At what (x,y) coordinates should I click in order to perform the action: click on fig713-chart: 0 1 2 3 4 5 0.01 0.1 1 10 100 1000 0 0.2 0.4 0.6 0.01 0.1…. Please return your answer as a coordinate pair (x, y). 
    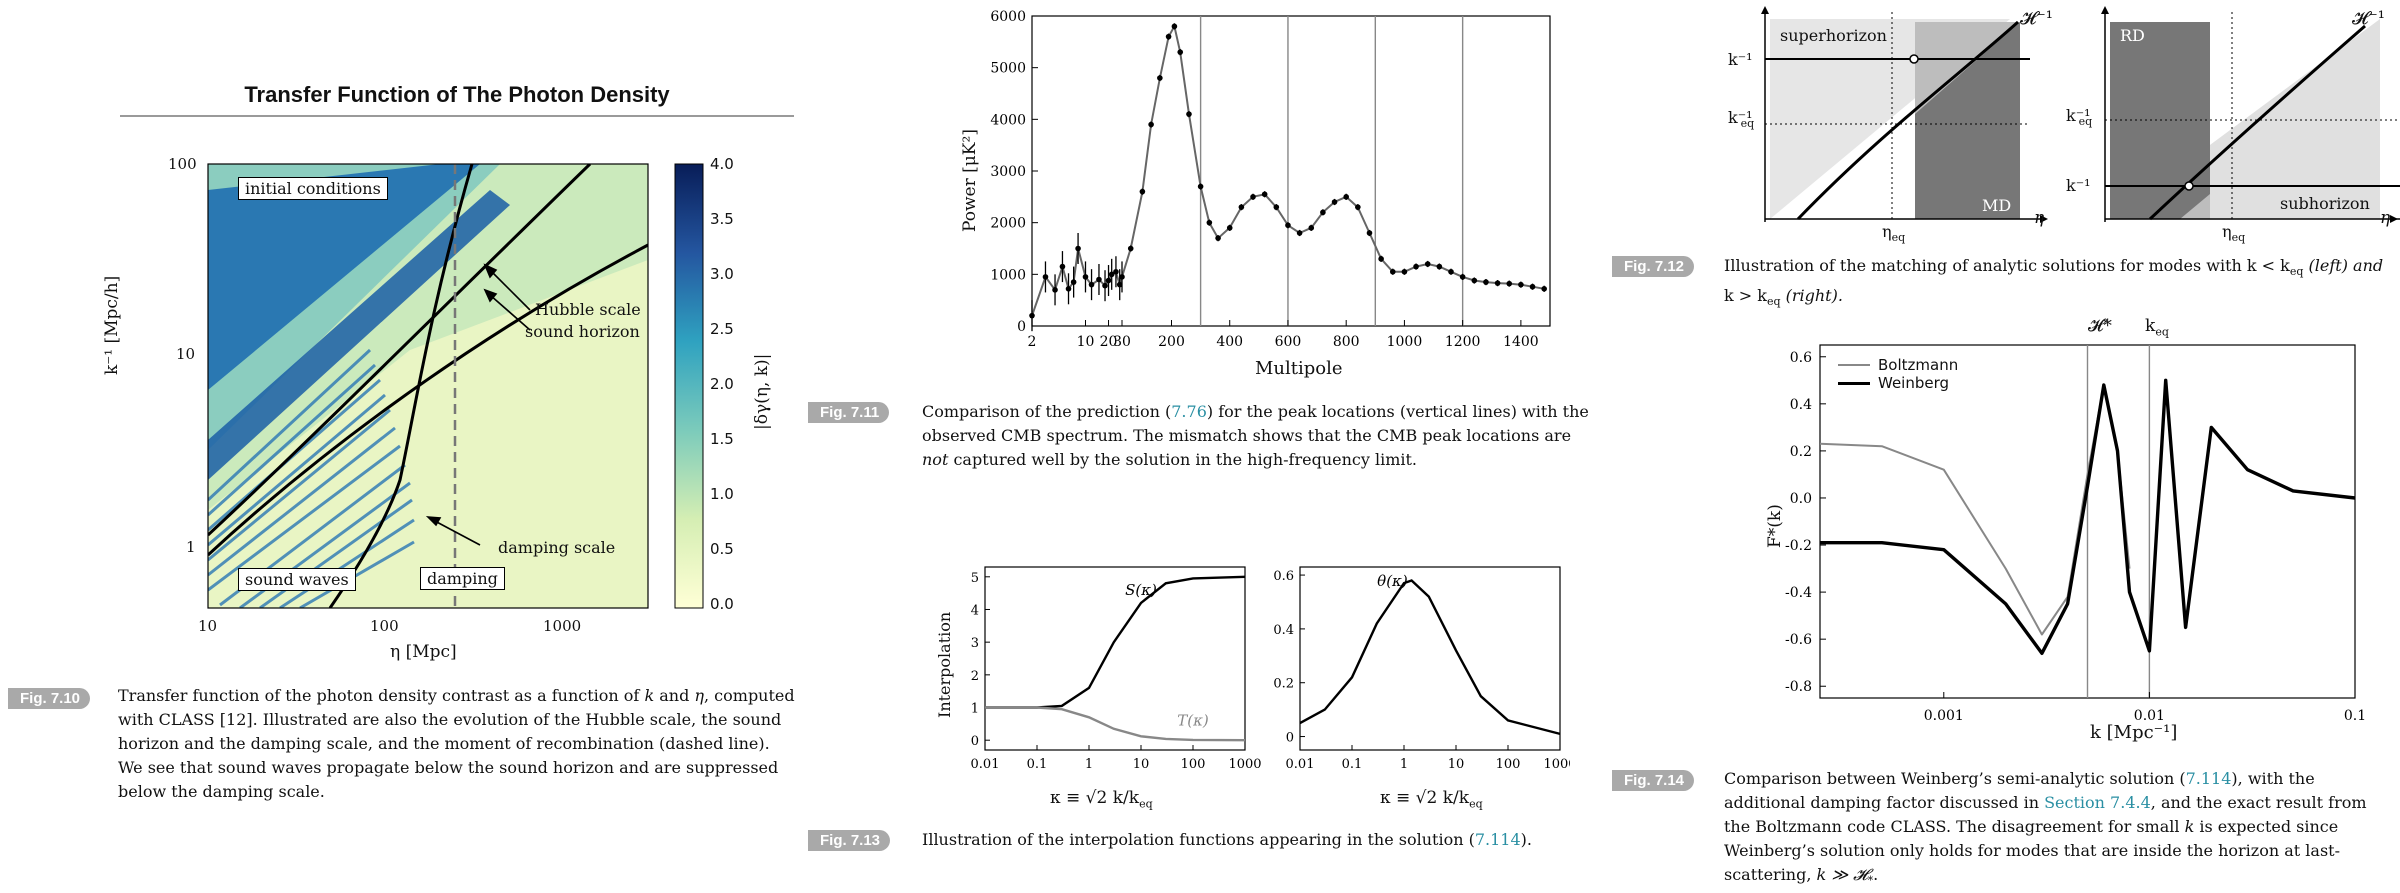
    Looking at the image, I should click on (1270, 669).